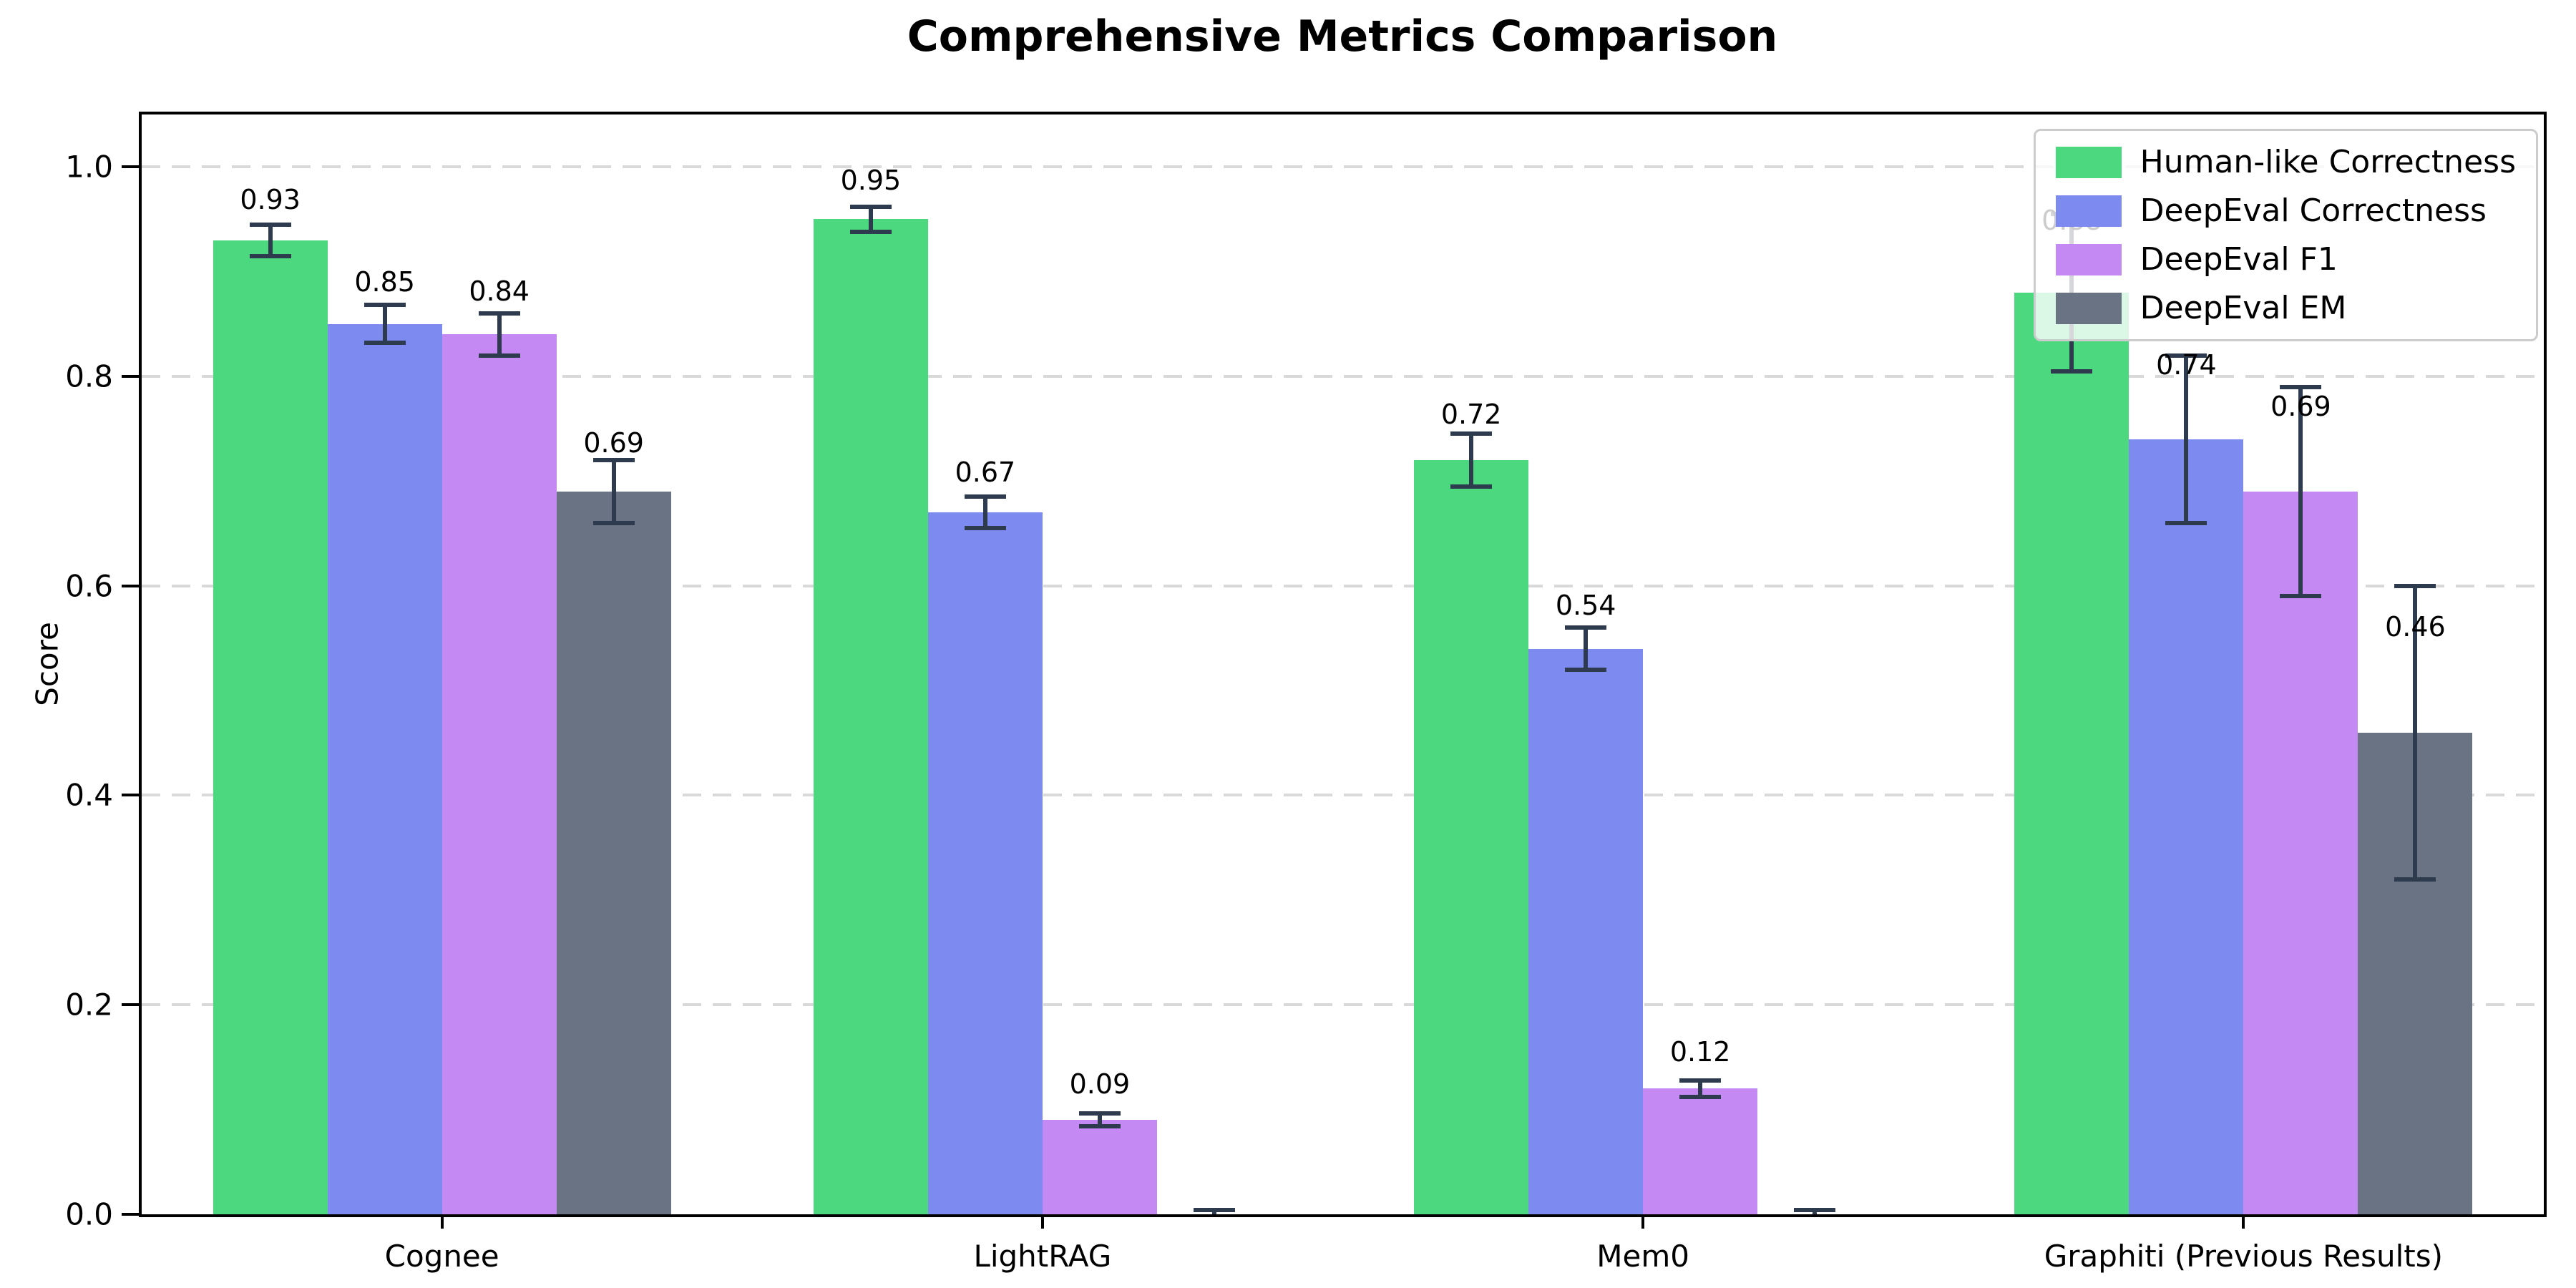 This screenshot has width=2576, height=1288. I want to click on value-label-deepeval_correctness-2: 0.67, so click(985, 472).